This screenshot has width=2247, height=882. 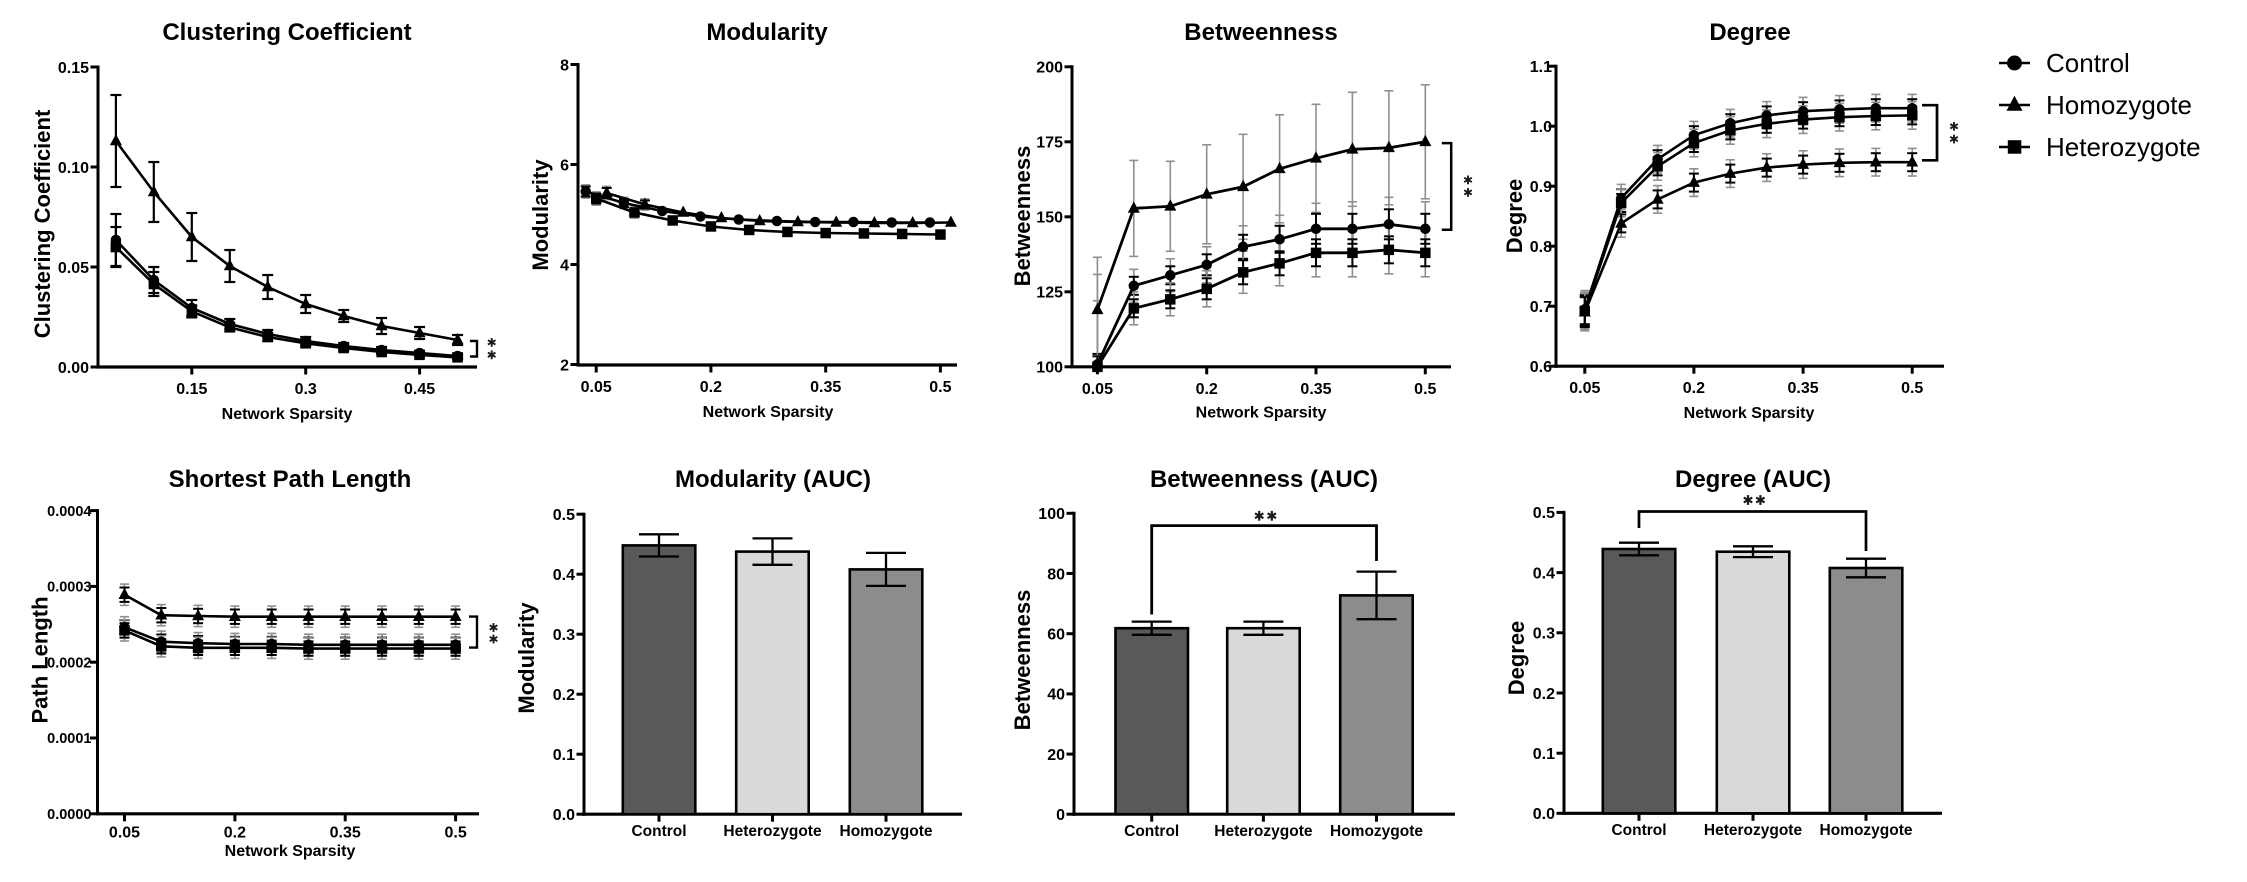 What do you see at coordinates (1049, 68) in the screenshot?
I see `svg-text: 200` at bounding box center [1049, 68].